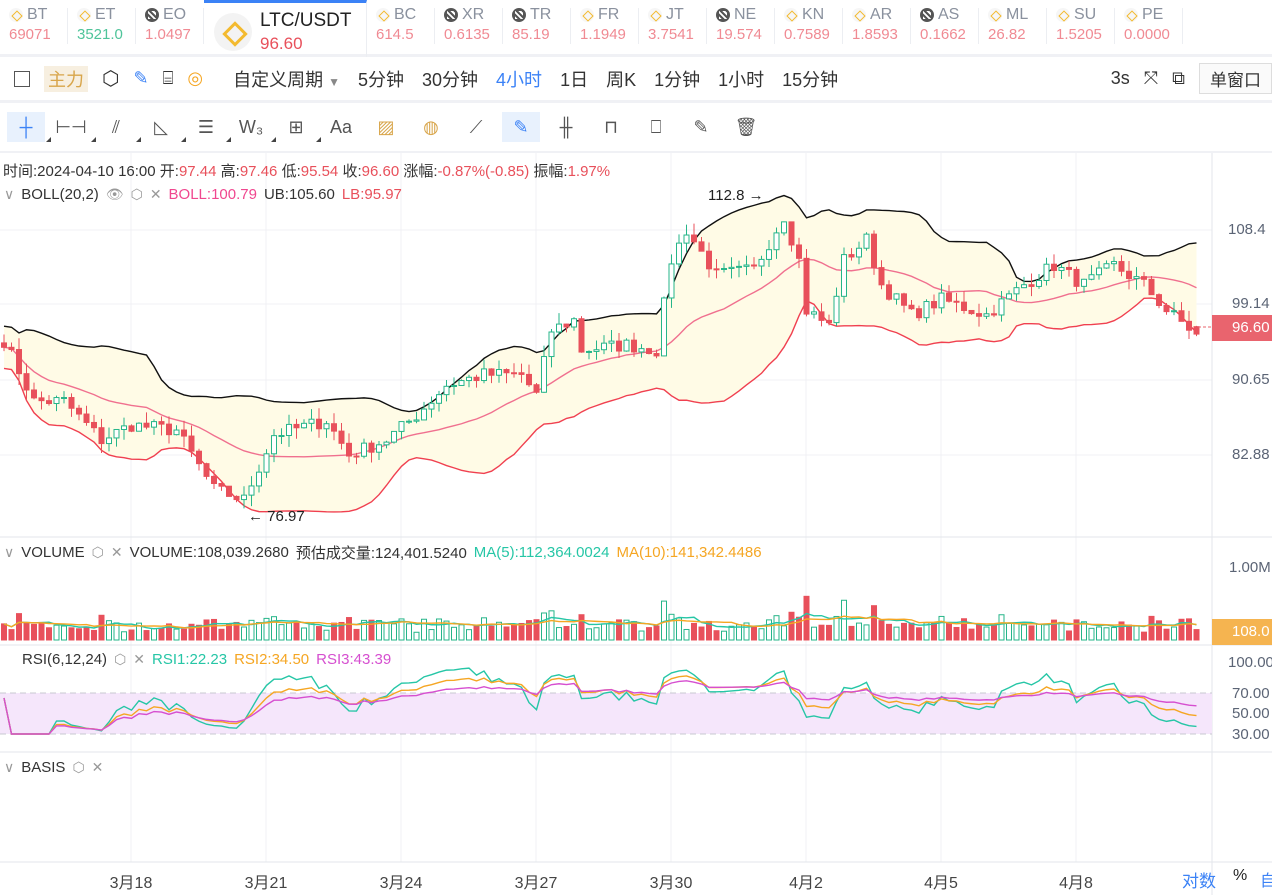  What do you see at coordinates (537, 26) in the screenshot?
I see `ticker-item: TR 85.19` at bounding box center [537, 26].